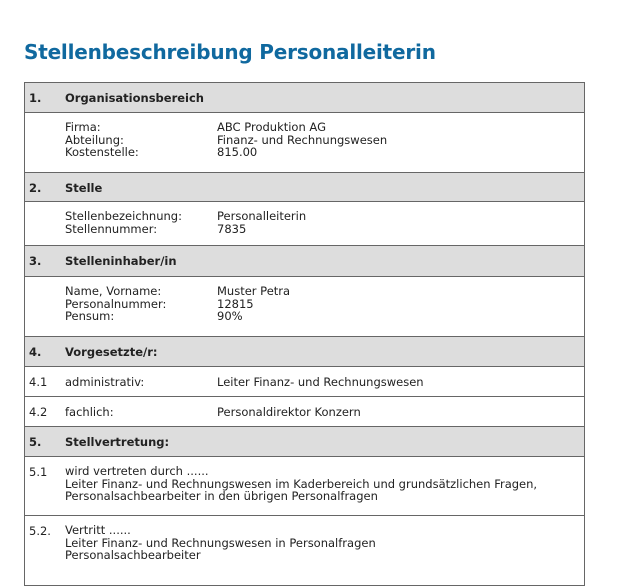  I want to click on section-title: Stelleninhaber/in, so click(121, 261).